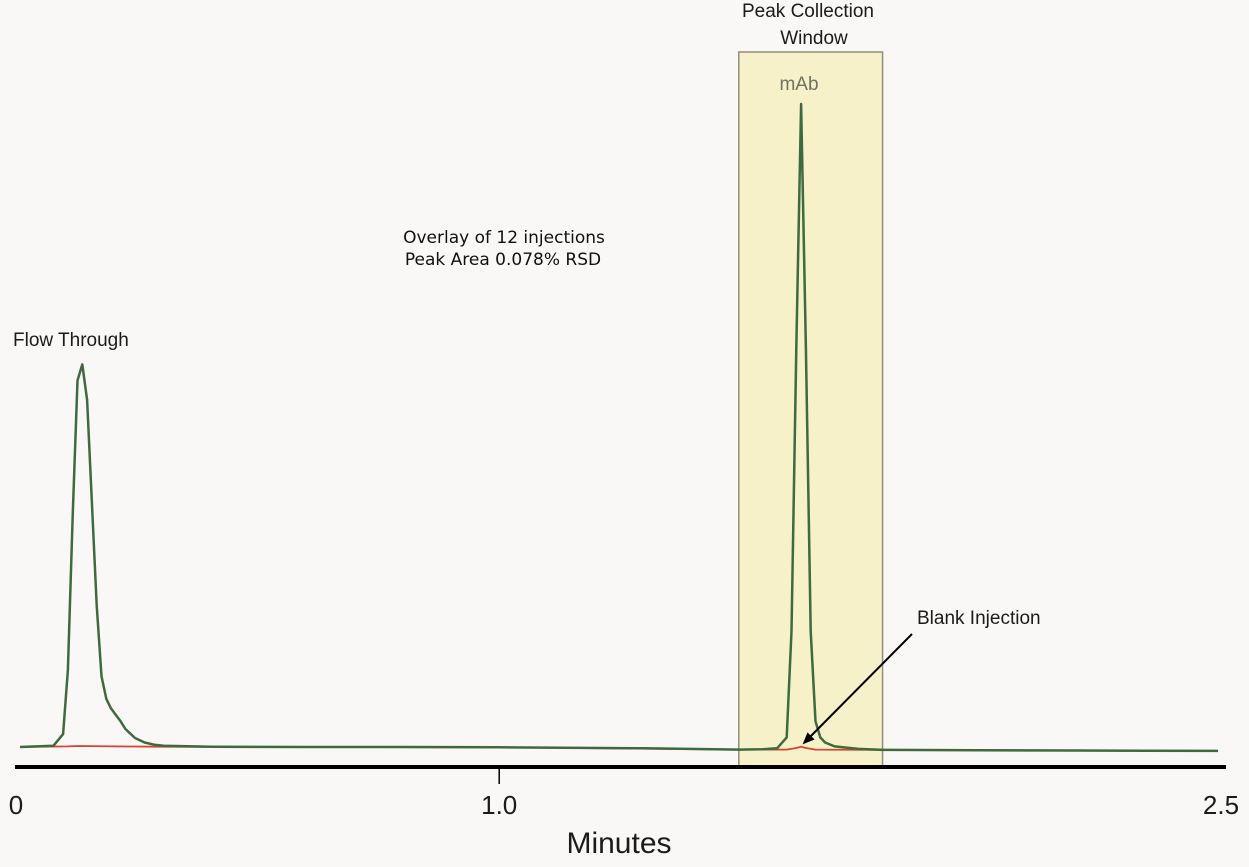 The image size is (1249, 867). What do you see at coordinates (979, 618) in the screenshot?
I see `blank-injection-label: Blank Injection` at bounding box center [979, 618].